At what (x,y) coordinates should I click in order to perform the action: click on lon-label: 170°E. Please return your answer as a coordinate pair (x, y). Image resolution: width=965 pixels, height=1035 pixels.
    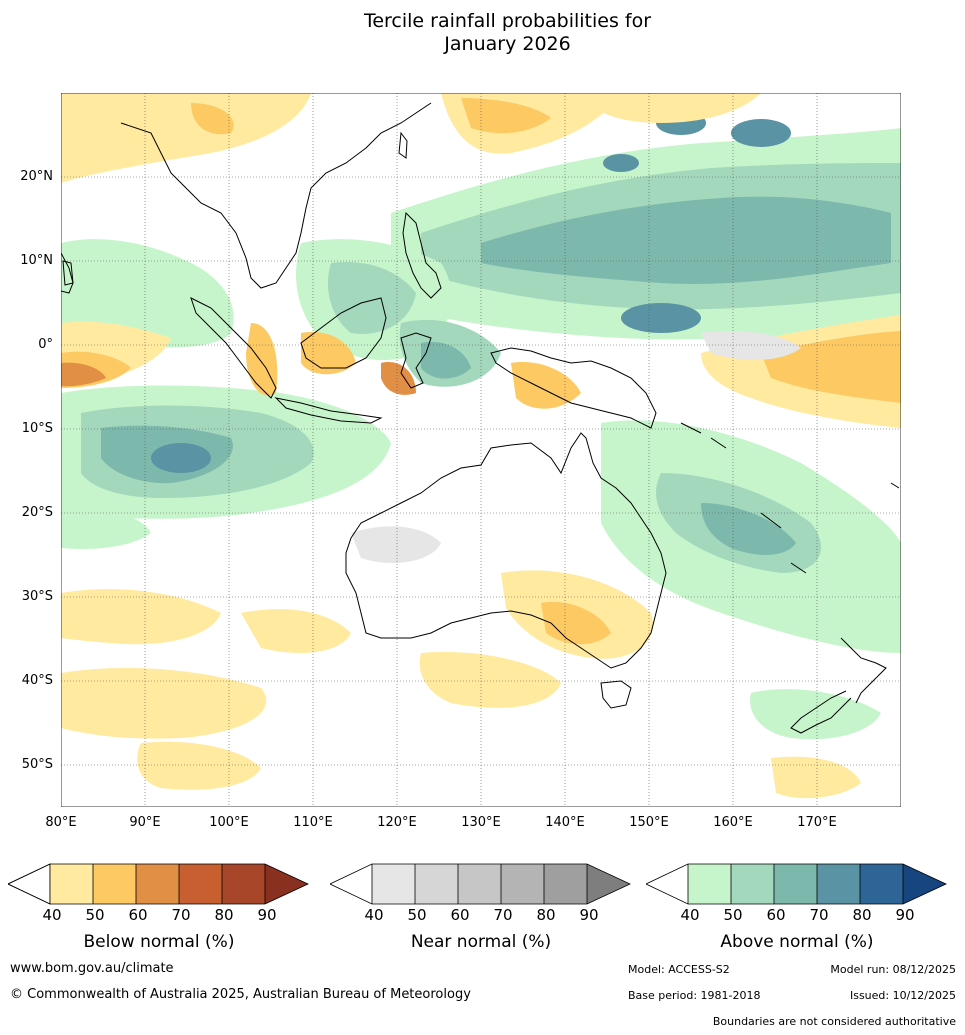
    Looking at the image, I should click on (817, 822).